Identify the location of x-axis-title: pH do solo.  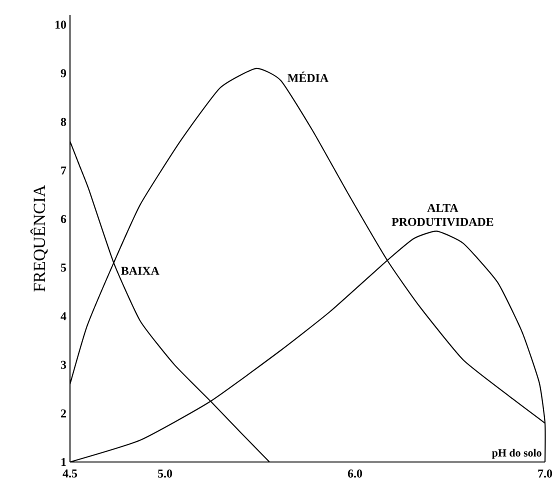
(517, 453).